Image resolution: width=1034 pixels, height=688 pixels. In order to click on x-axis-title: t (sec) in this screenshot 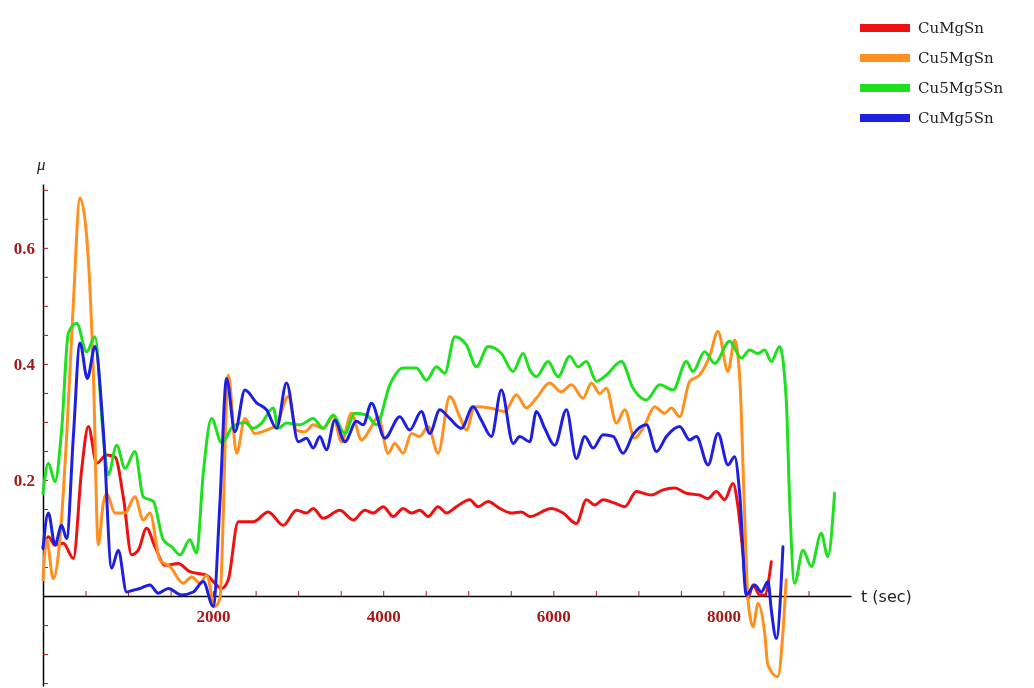, I will do `click(886, 597)`.